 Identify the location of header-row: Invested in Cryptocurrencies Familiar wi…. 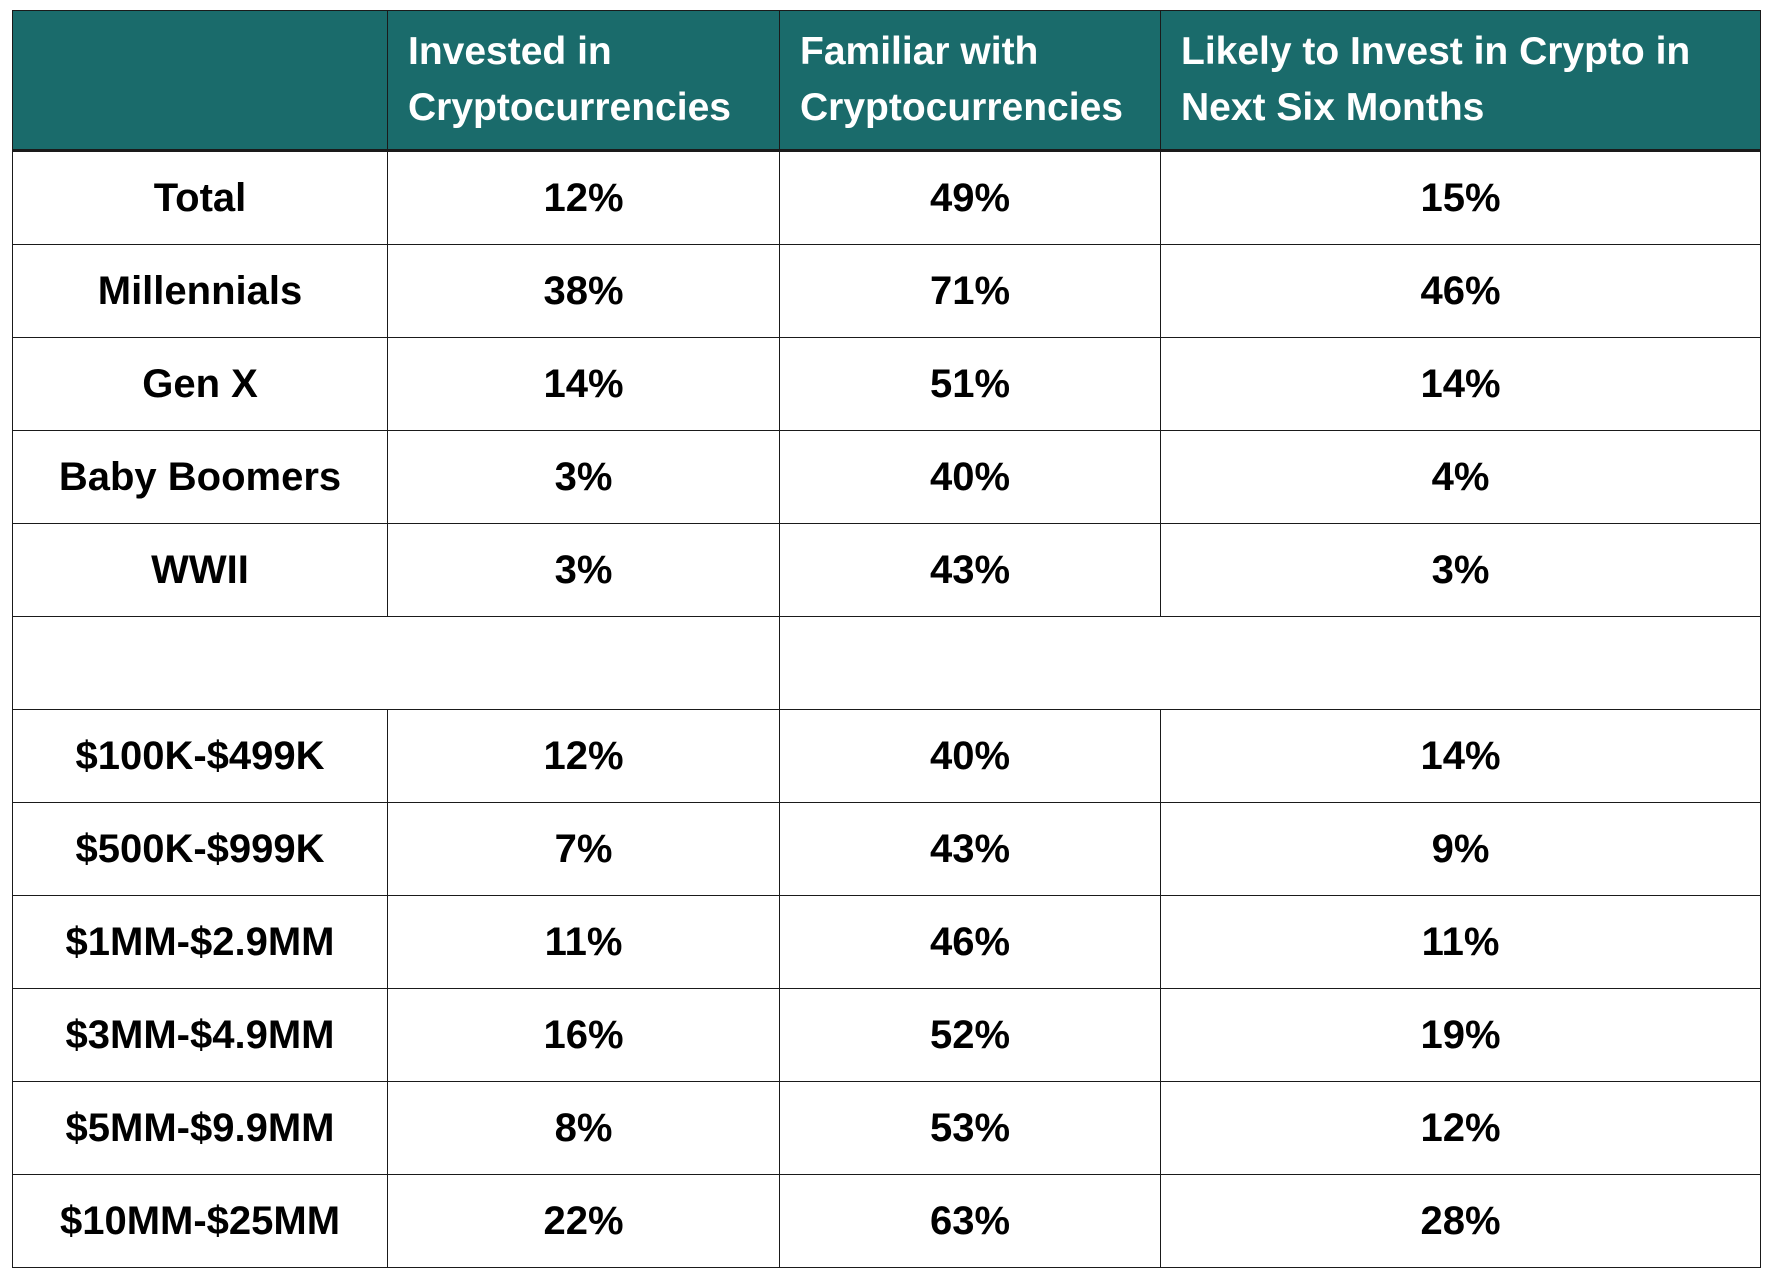
(886, 81).